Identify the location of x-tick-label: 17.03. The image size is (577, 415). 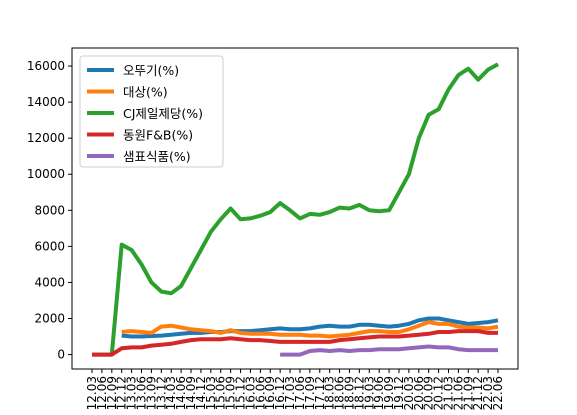
(290, 393).